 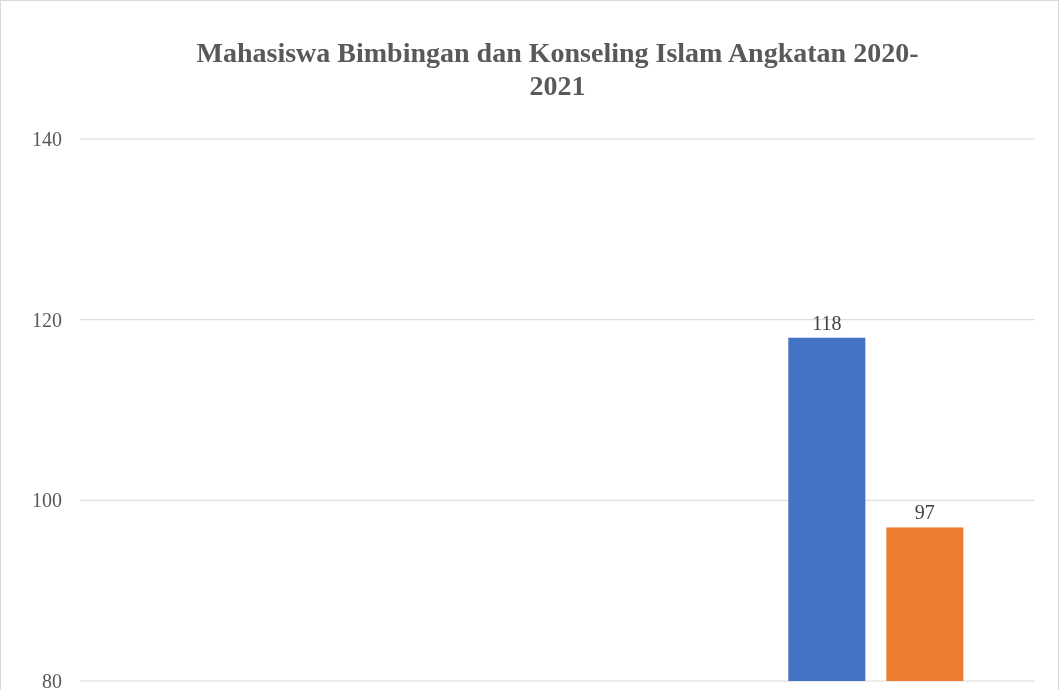 What do you see at coordinates (47, 139) in the screenshot?
I see `y-tick-label: 140` at bounding box center [47, 139].